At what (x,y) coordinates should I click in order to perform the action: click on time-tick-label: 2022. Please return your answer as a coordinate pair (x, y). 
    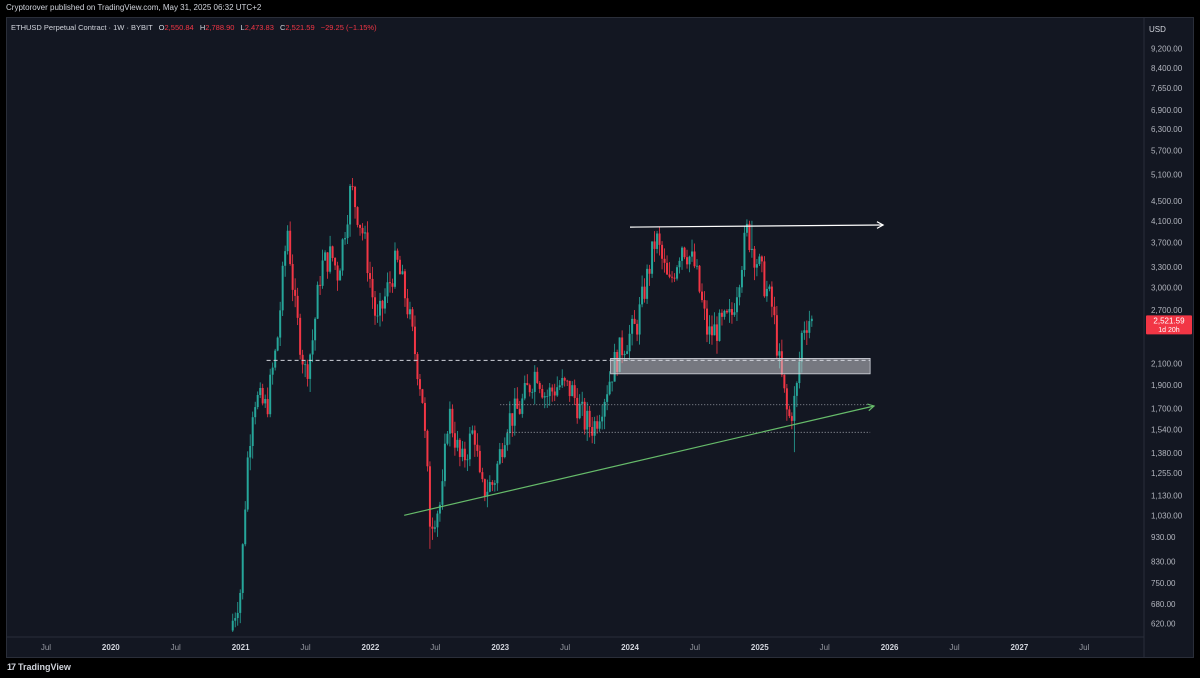
    Looking at the image, I should click on (371, 647).